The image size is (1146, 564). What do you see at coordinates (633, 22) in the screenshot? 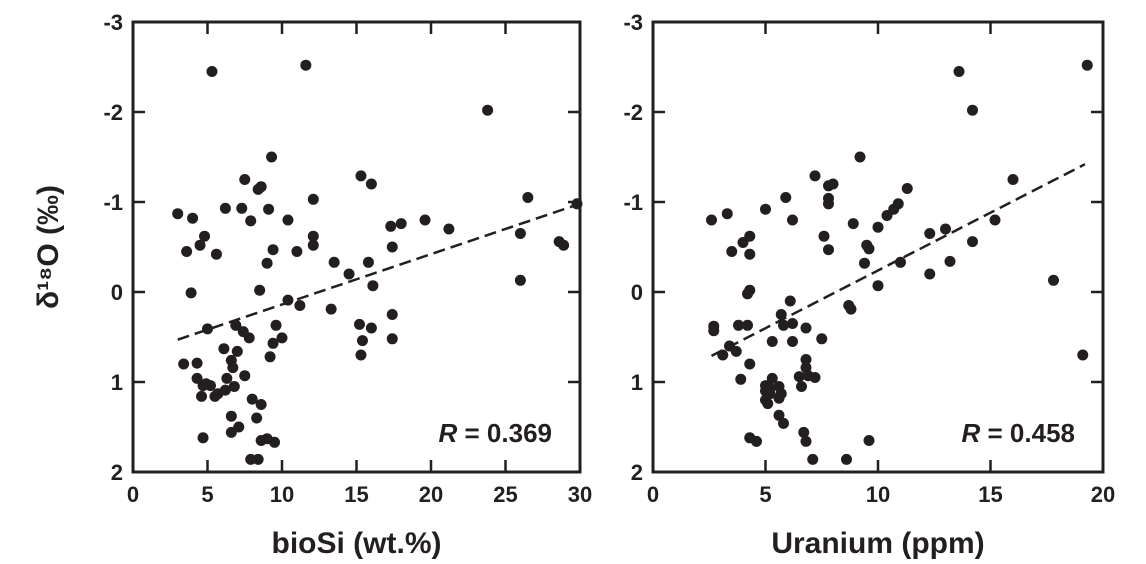
I see `uranium-y-tick-label: -3` at bounding box center [633, 22].